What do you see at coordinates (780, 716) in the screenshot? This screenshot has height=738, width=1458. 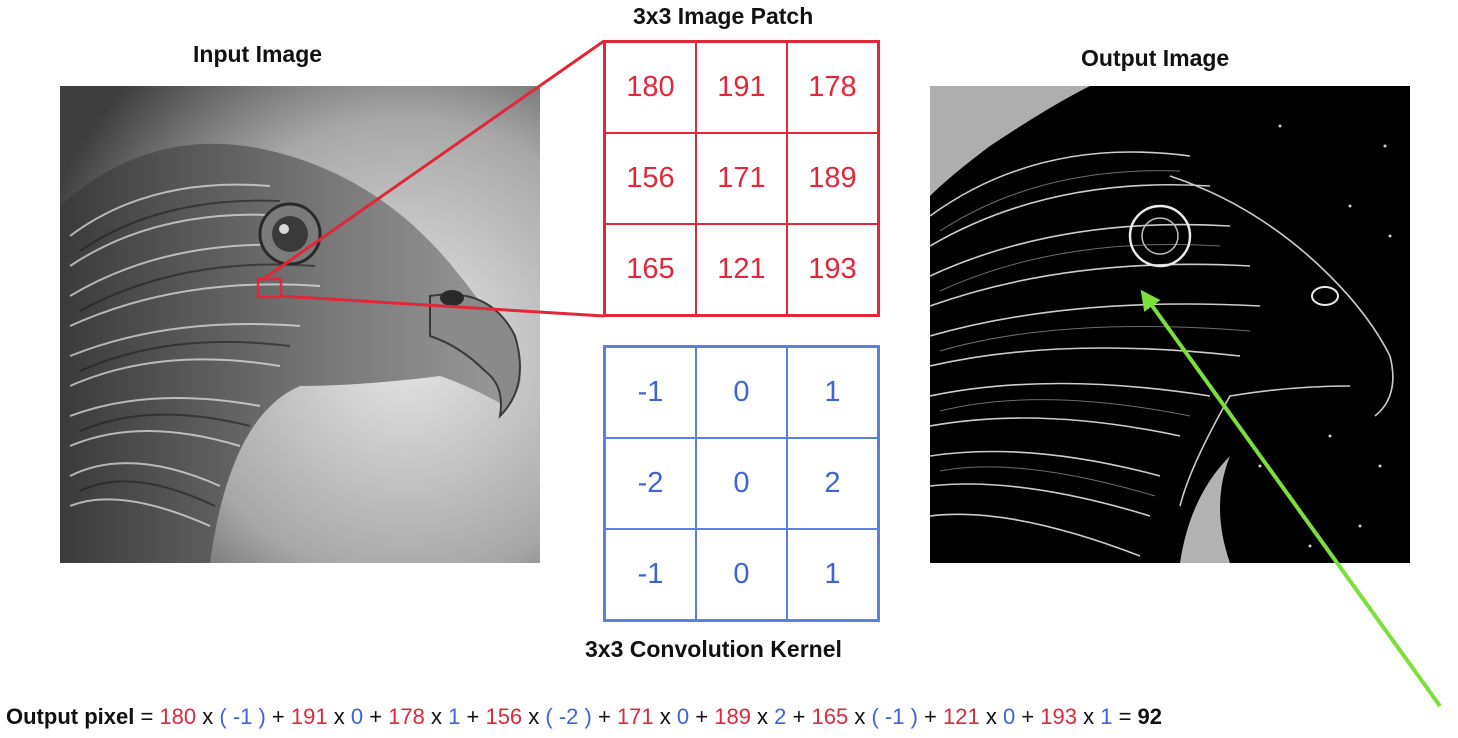 I see `formula-kernel-value: 2` at bounding box center [780, 716].